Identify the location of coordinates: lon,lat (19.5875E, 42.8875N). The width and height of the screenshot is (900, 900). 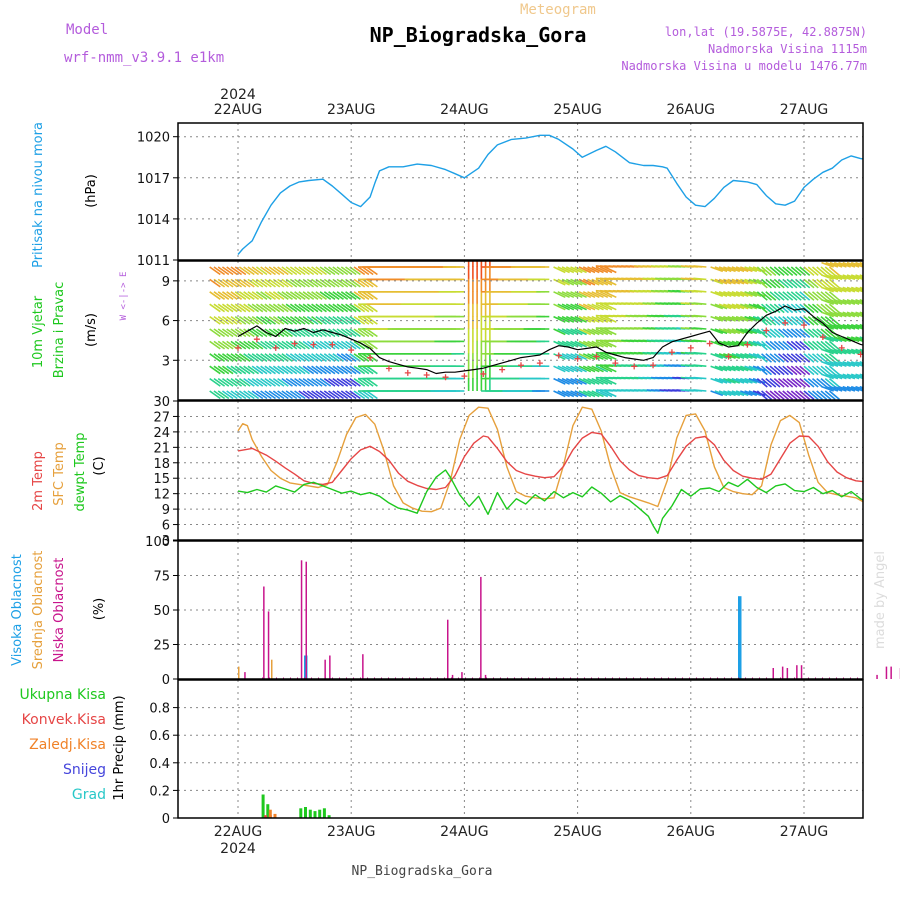
(766, 32).